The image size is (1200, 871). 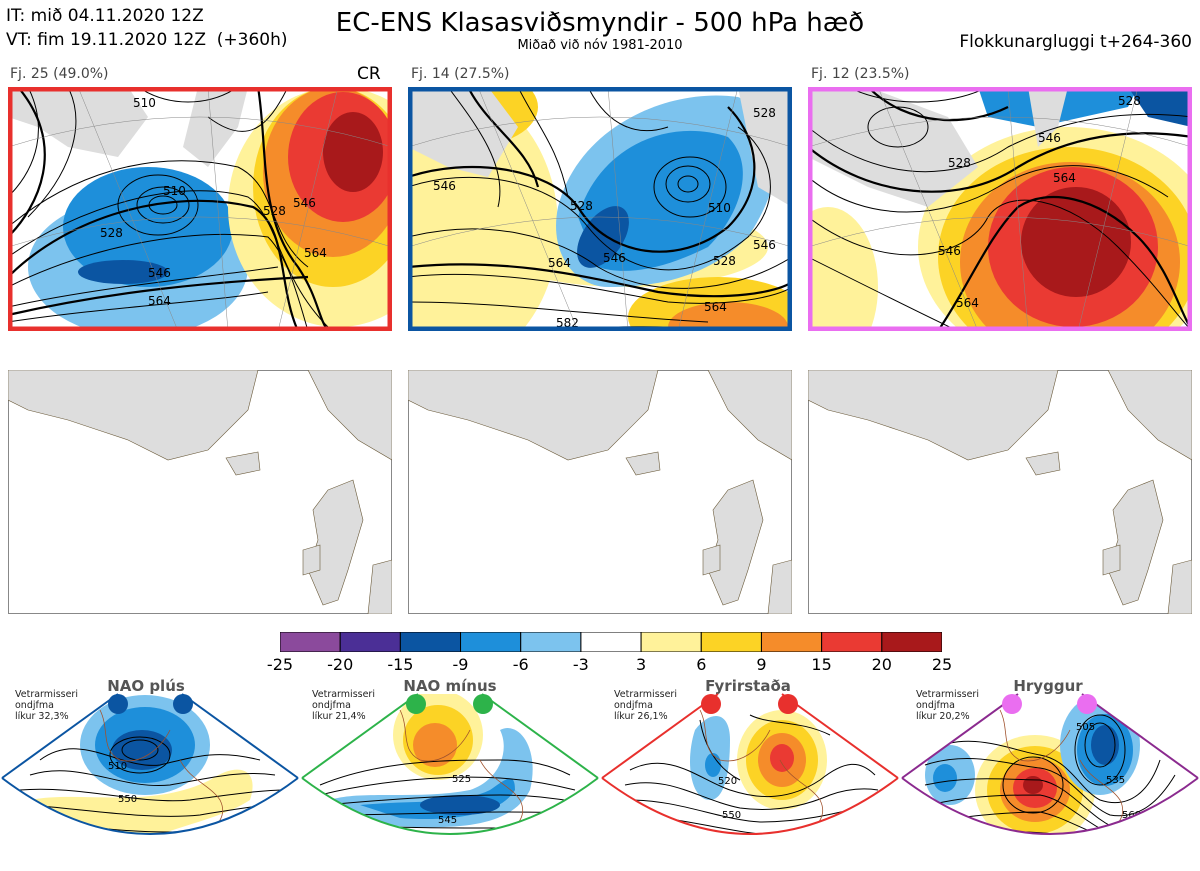 What do you see at coordinates (457, 855) in the screenshot?
I see `regime-2-contour-label: 565` at bounding box center [457, 855].